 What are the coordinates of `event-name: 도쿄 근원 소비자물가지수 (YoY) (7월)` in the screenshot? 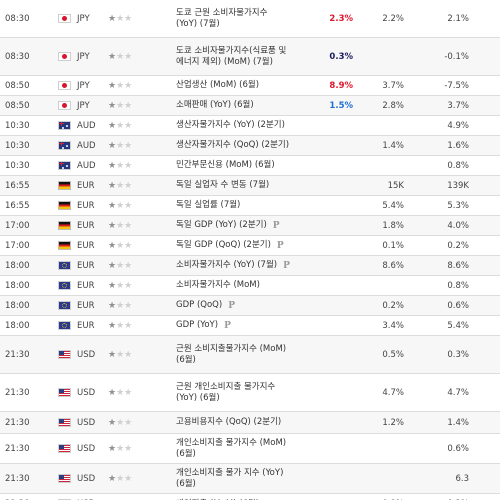 It's located at (246, 18).